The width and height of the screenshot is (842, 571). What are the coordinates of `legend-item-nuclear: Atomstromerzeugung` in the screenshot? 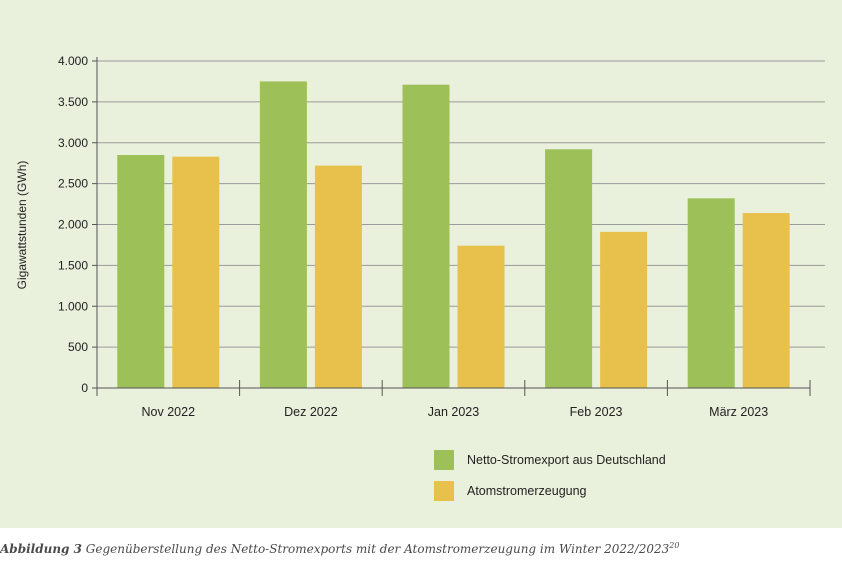 It's located at (550, 491).